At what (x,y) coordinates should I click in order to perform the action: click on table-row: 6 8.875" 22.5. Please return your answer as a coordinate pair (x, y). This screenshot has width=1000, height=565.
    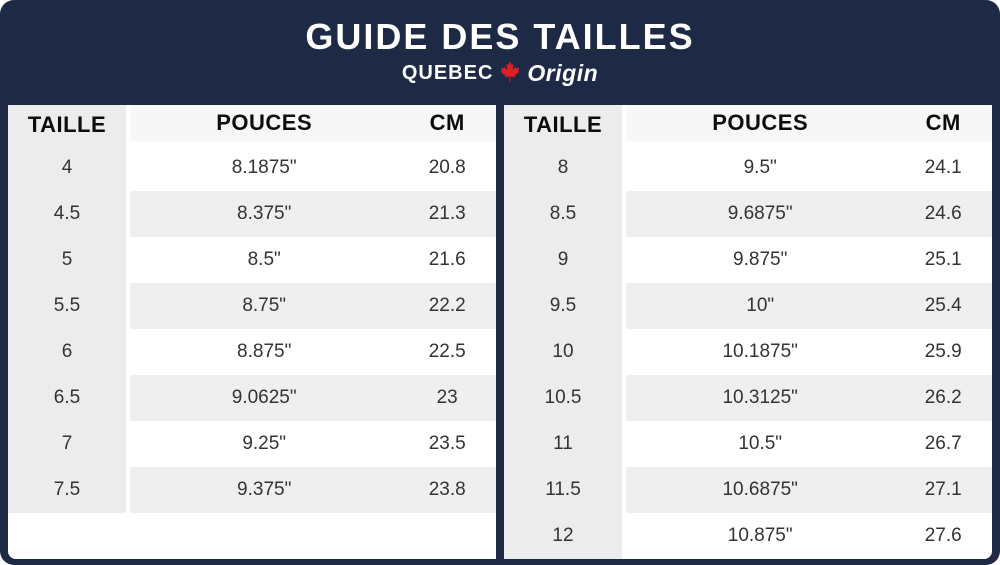
    Looking at the image, I should click on (252, 352).